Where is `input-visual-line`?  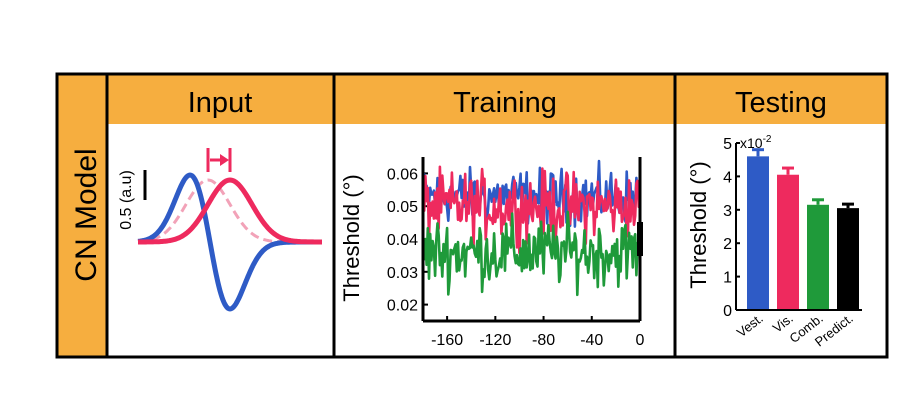
input-visual-line is located at coordinates (230, 211).